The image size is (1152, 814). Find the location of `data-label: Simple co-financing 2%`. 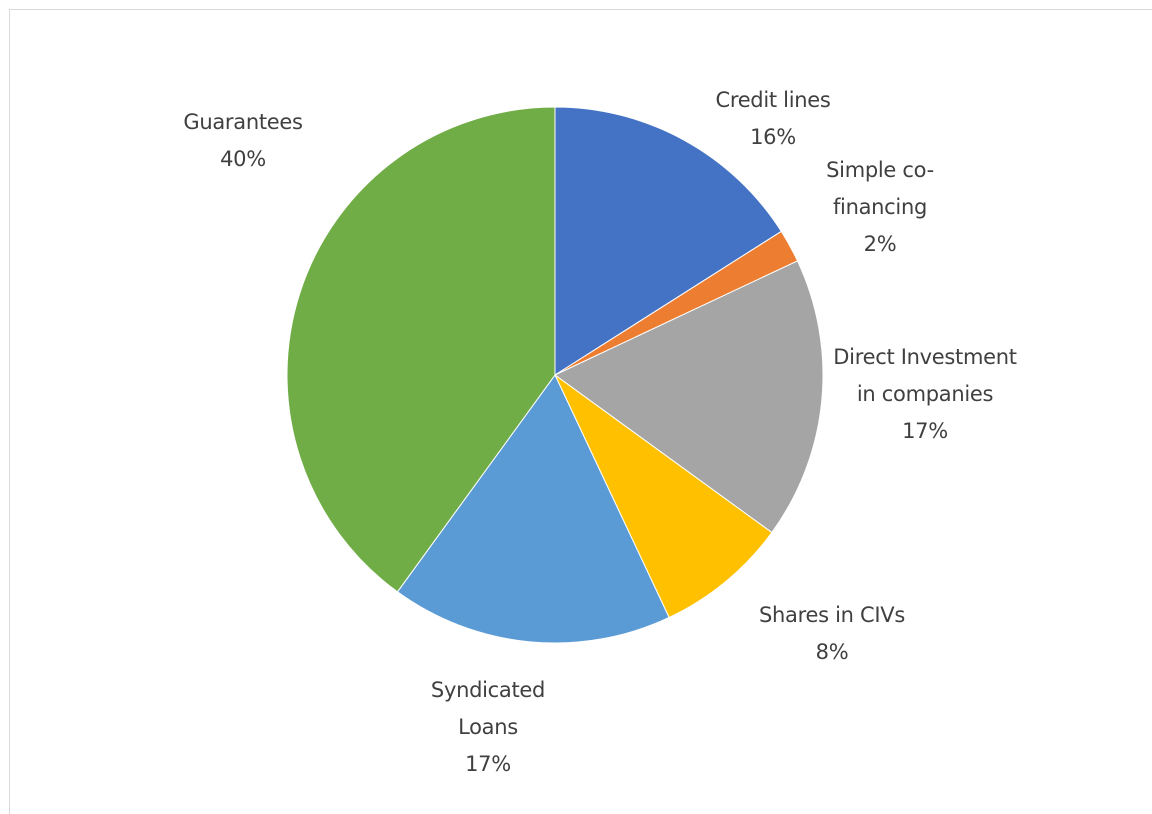

data-label: Simple co-financing 2% is located at coordinates (880, 207).